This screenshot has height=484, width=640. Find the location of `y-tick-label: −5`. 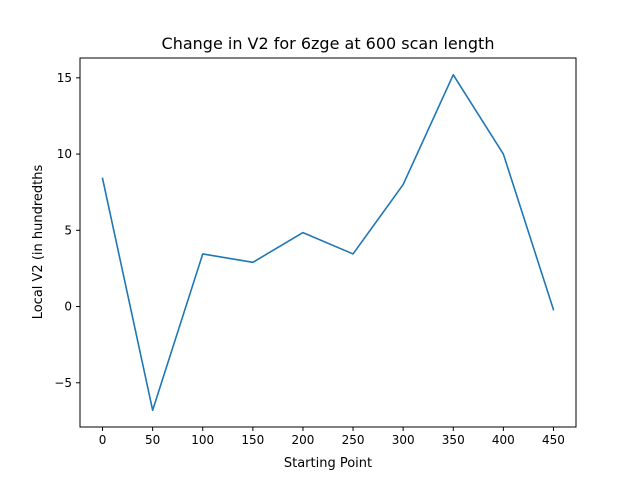

y-tick-label: −5 is located at coordinates (63, 383).